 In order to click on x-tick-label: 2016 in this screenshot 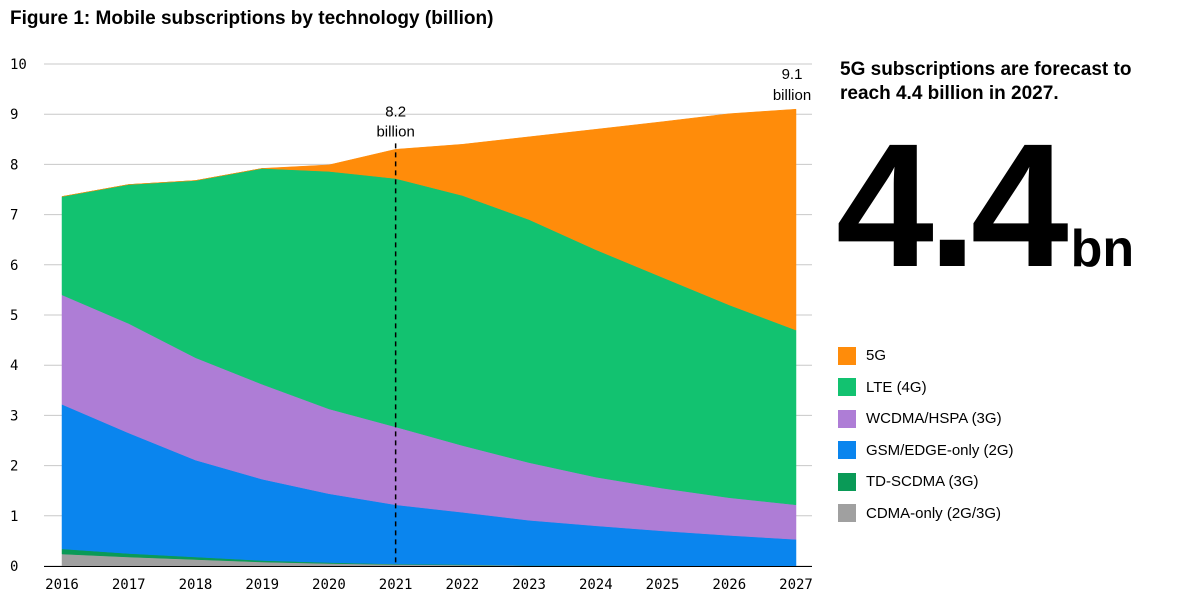, I will do `click(62, 585)`.